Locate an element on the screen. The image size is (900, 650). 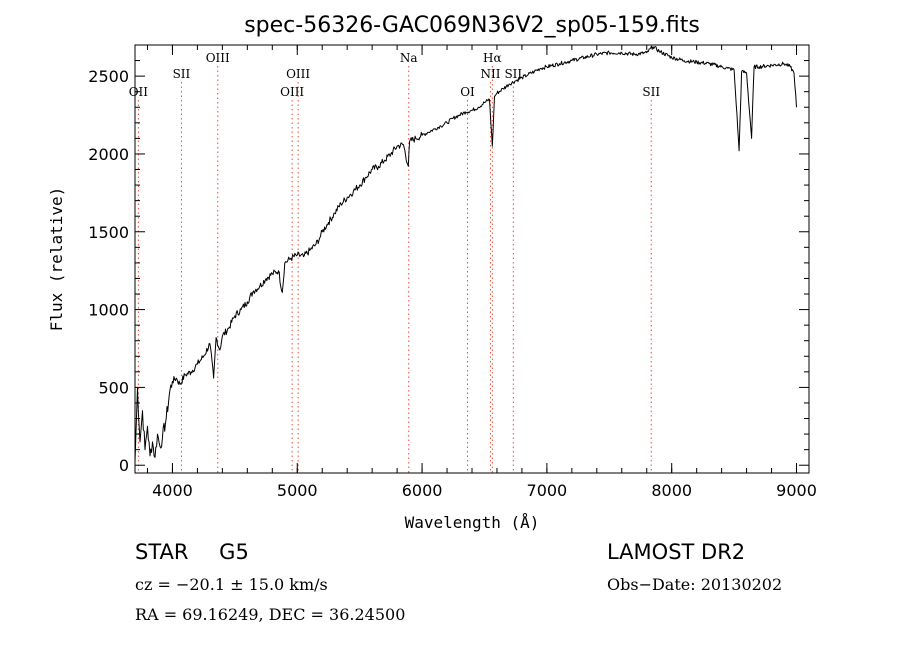
obs-date-label: Obs−Date: 20130202 is located at coordinates (695, 584).